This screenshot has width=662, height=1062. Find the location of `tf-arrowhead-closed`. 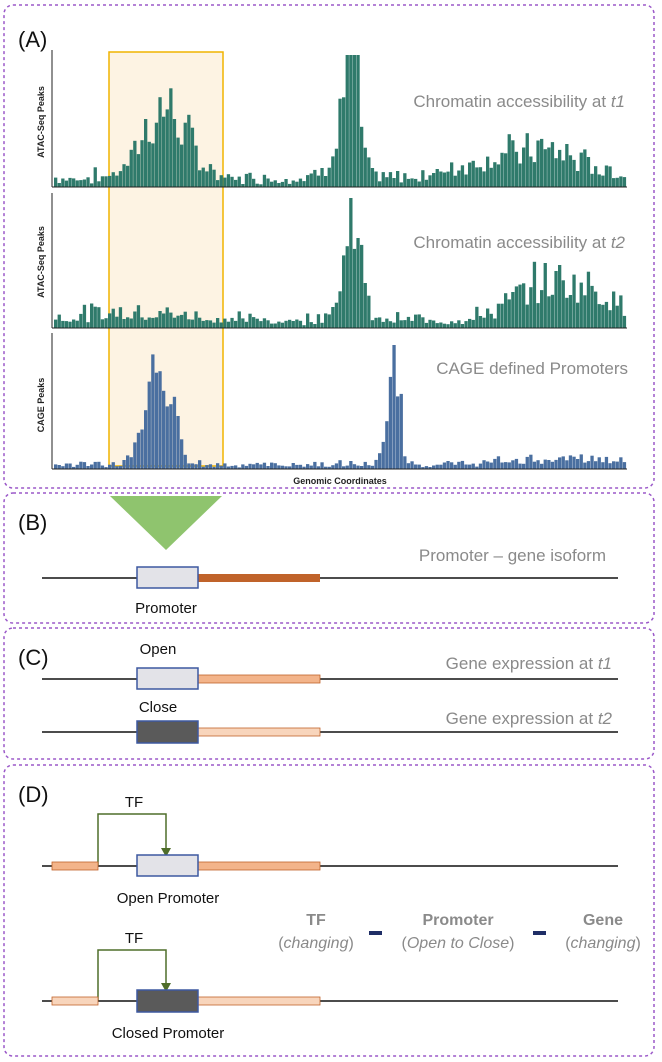

tf-arrowhead-closed is located at coordinates (166, 987).